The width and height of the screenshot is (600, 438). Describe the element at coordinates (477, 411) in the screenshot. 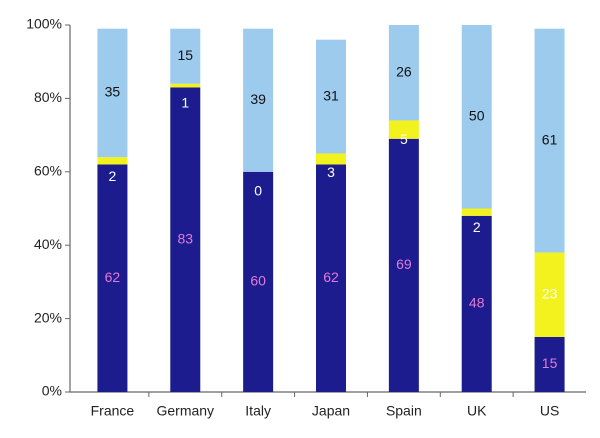

I see `x-tick-label: UK` at that location.